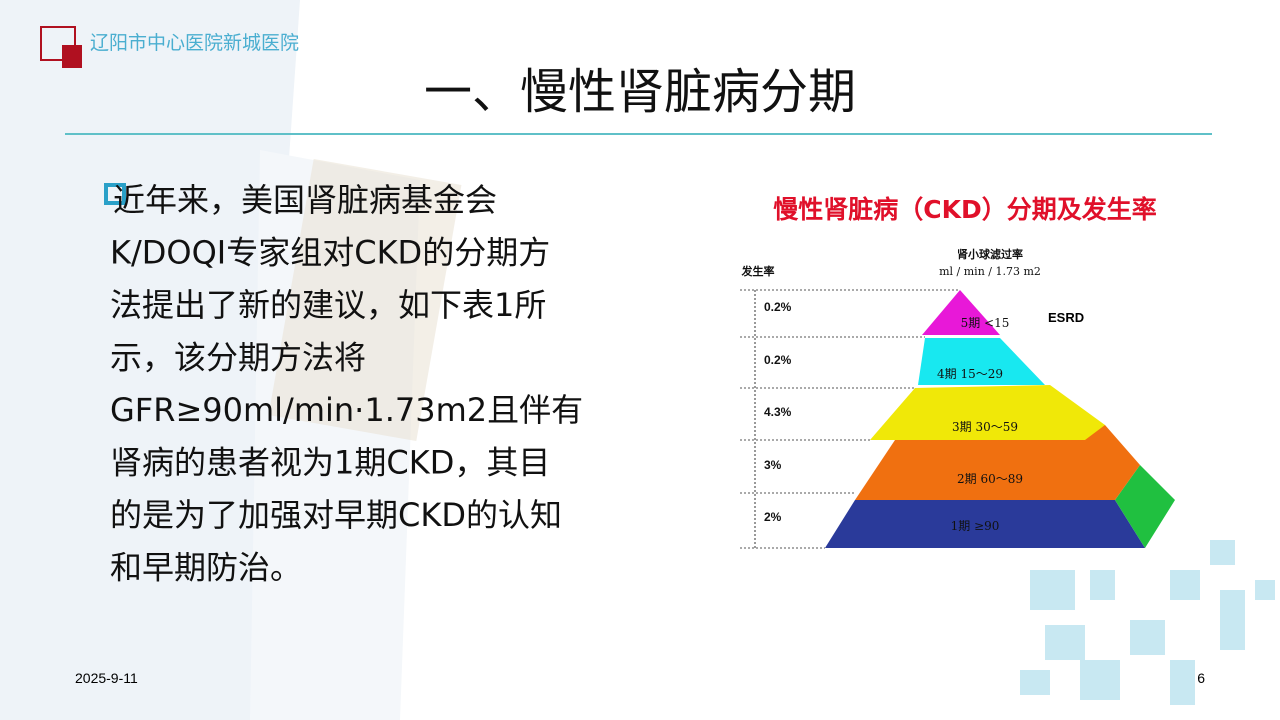  What do you see at coordinates (194, 43) in the screenshot?
I see `organization: 辽阳市中心医院新城医院` at bounding box center [194, 43].